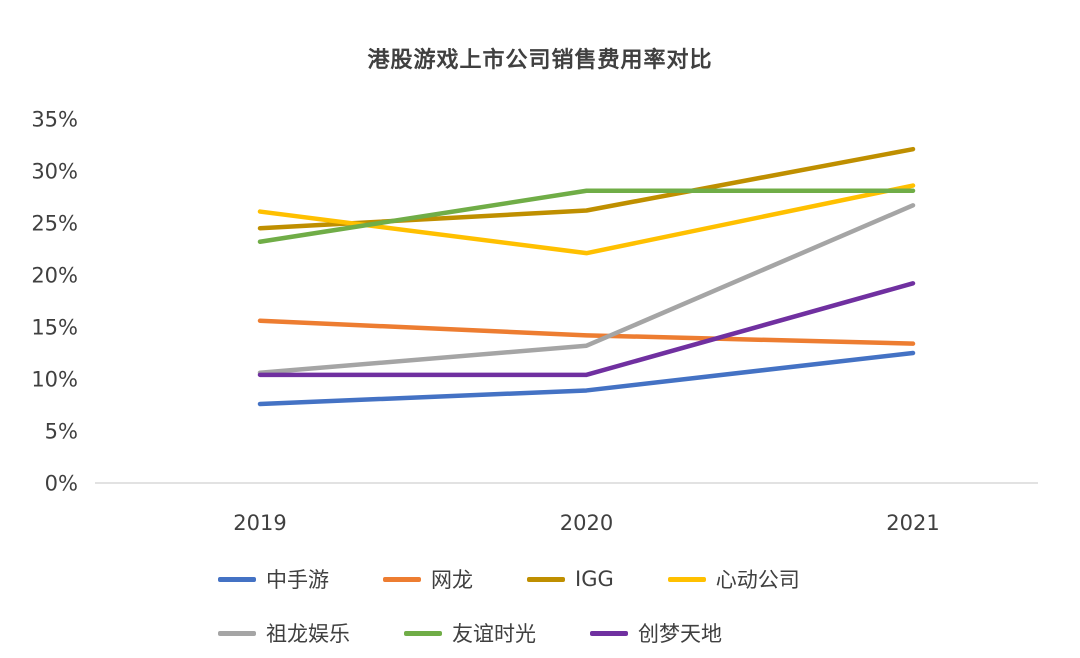 This screenshot has width=1080, height=658. What do you see at coordinates (54, 276) in the screenshot?
I see `y-axis-tick-label: 20%` at bounding box center [54, 276].